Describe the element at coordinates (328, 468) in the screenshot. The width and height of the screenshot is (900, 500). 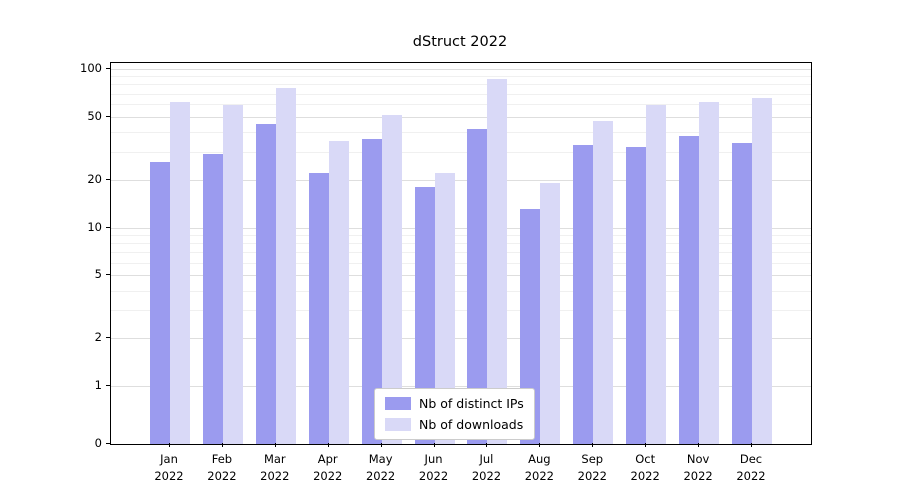
I see `x-tick-label: Apr 2022` at that location.